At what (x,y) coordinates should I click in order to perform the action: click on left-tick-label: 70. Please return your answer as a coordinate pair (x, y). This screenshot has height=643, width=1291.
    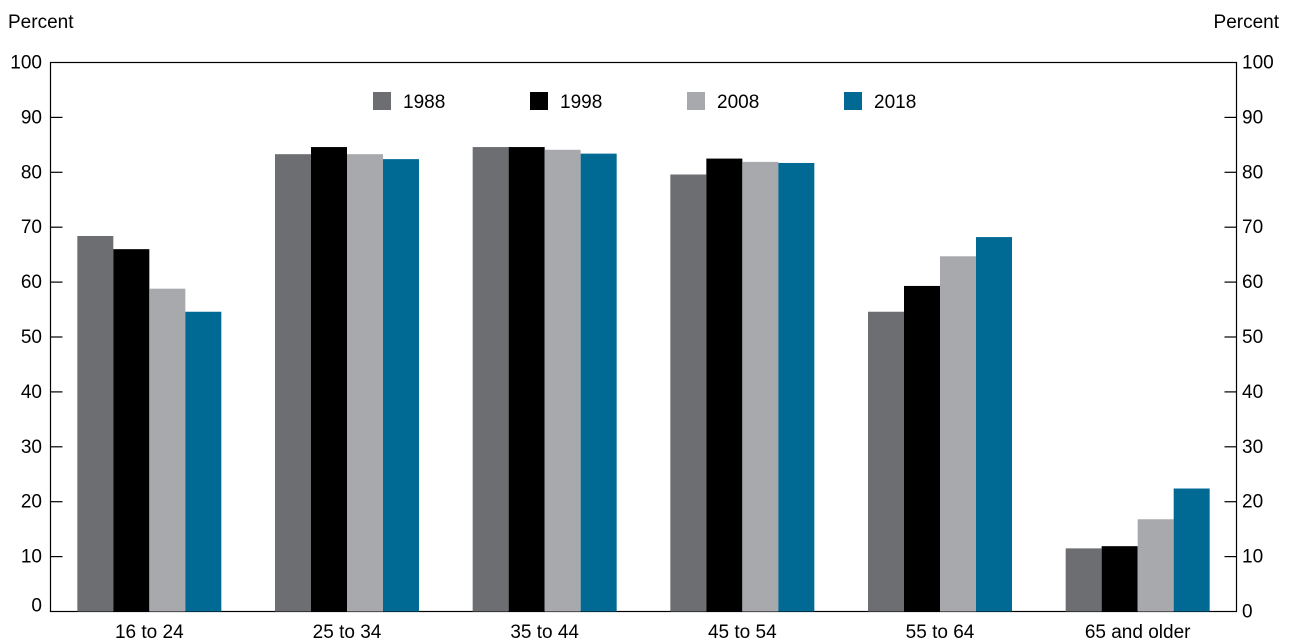
    Looking at the image, I should click on (31, 227).